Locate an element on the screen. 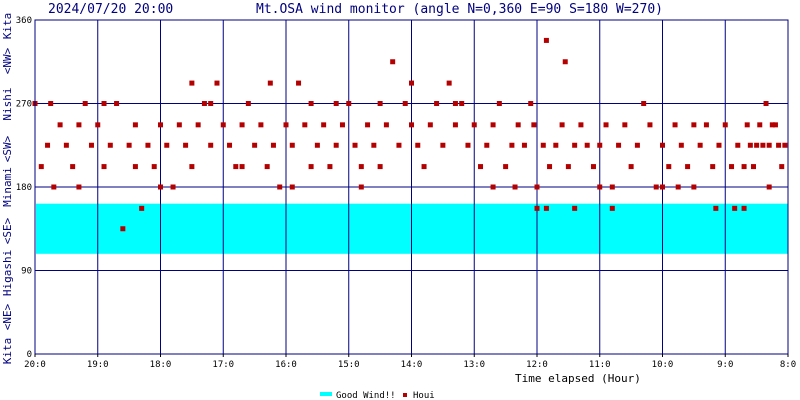 The height and width of the screenshot is (400, 800). x-tick-label: 12:0 is located at coordinates (537, 365).